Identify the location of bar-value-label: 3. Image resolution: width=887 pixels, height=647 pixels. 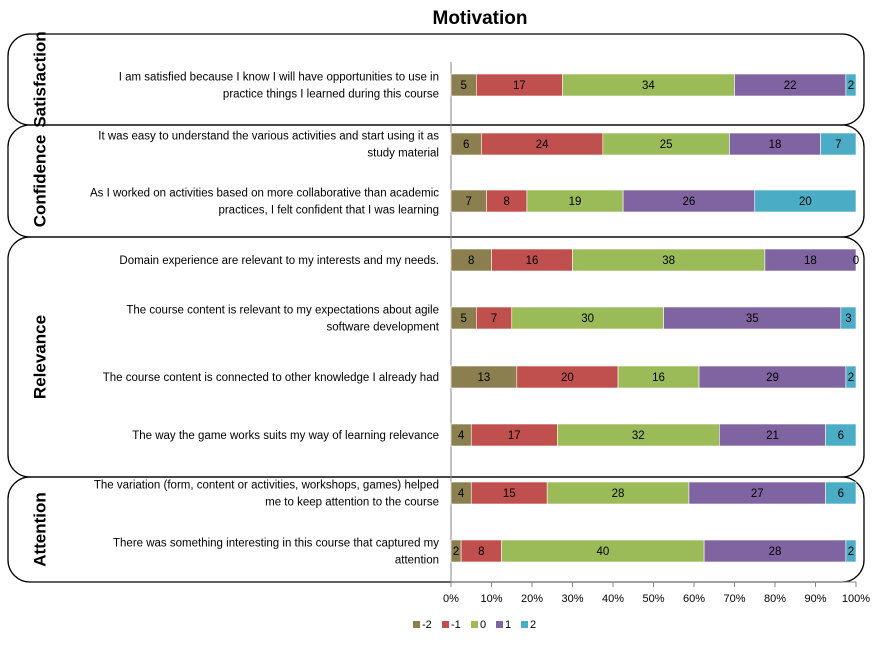
(848, 319).